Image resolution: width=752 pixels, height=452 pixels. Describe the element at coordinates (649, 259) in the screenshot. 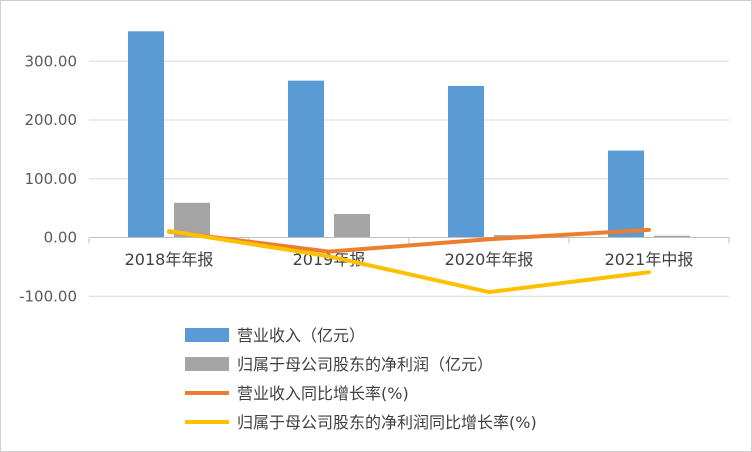

I see `category-label: 2021年中报` at that location.